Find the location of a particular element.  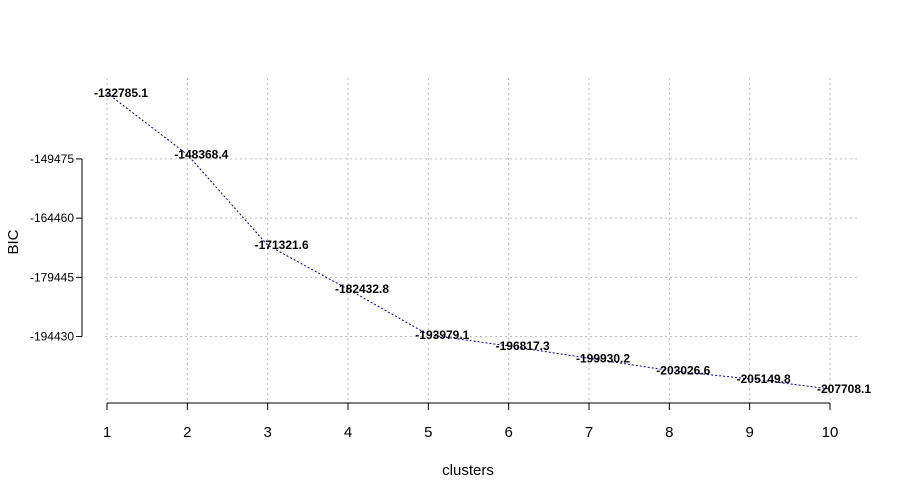

y-tick-label: -149475 is located at coordinates (52, 159).